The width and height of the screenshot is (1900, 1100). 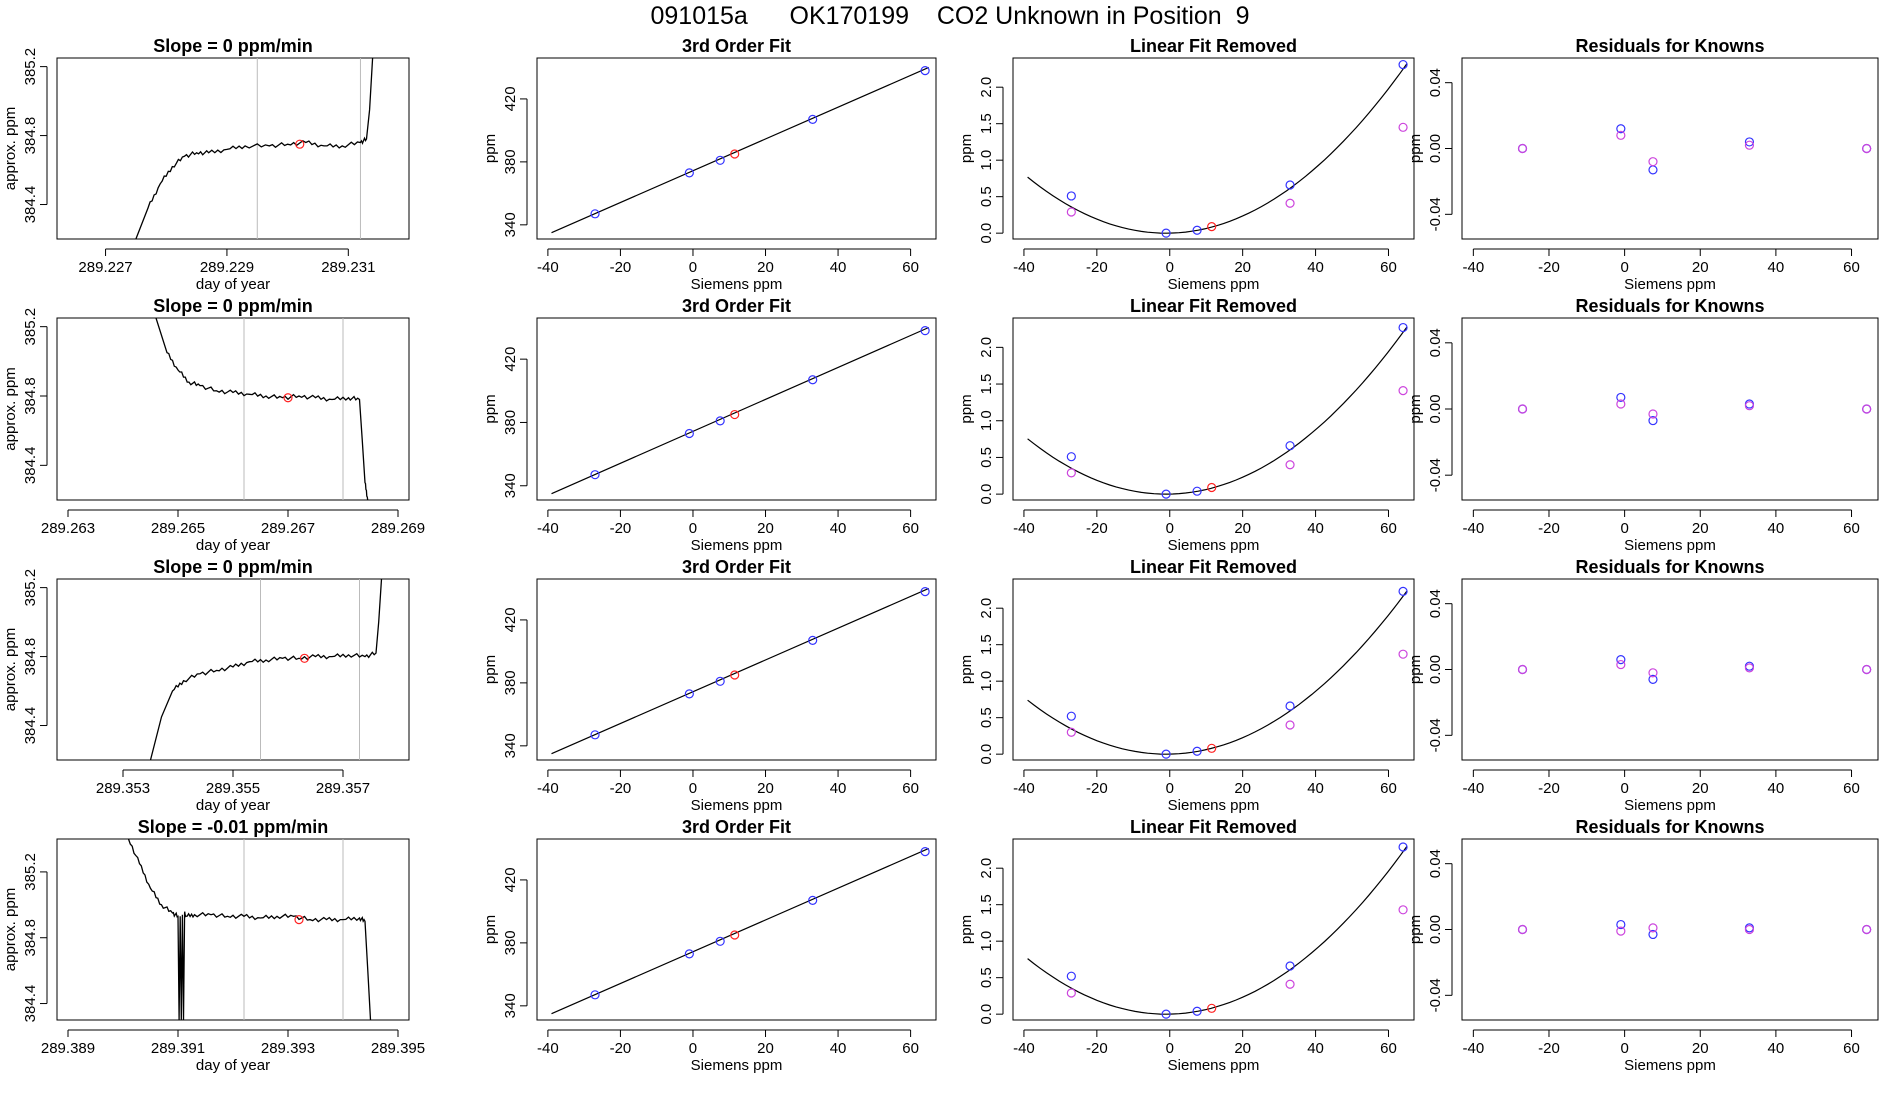 I want to click on x-tick-label: 289.389, so click(x=68, y=1048).